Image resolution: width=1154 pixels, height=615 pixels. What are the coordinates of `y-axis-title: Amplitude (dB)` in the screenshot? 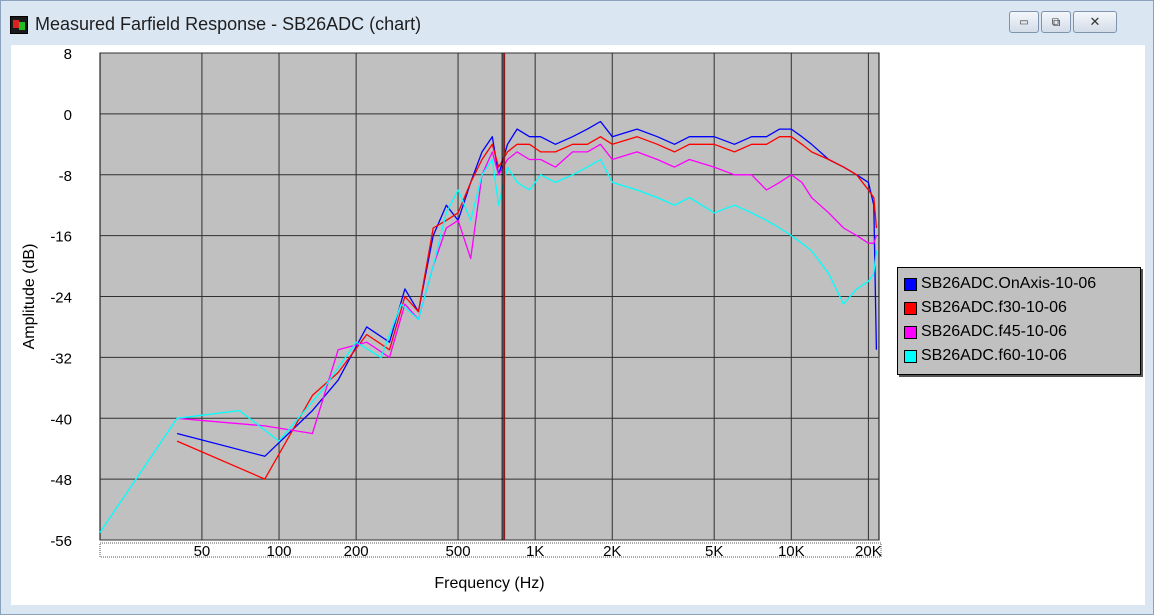 It's located at (29, 297).